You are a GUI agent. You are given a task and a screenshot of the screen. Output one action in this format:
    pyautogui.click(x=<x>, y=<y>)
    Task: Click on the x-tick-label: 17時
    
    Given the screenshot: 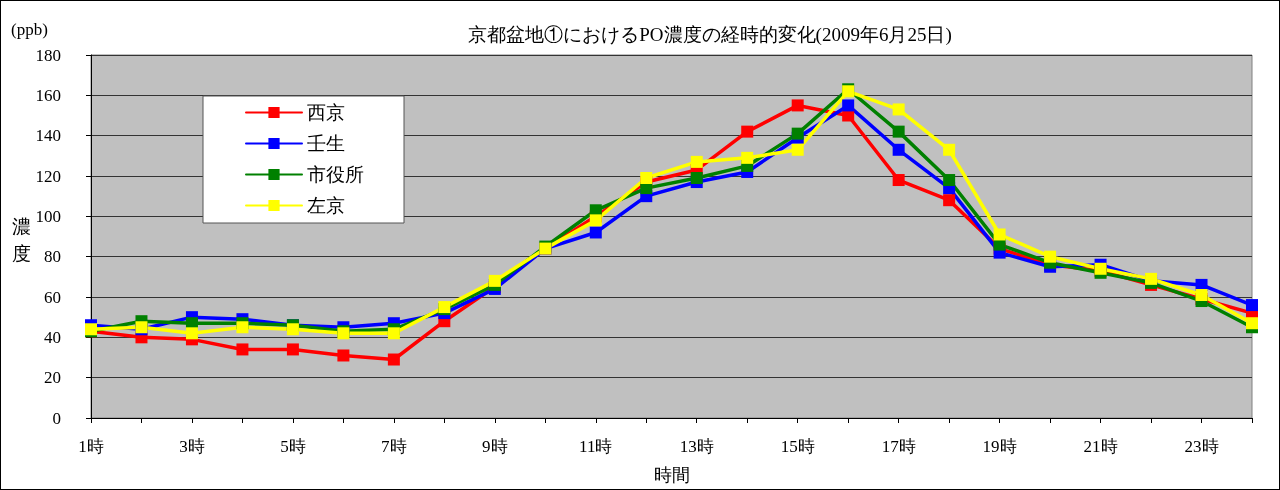 What is the action you would take?
    pyautogui.click(x=898, y=446)
    